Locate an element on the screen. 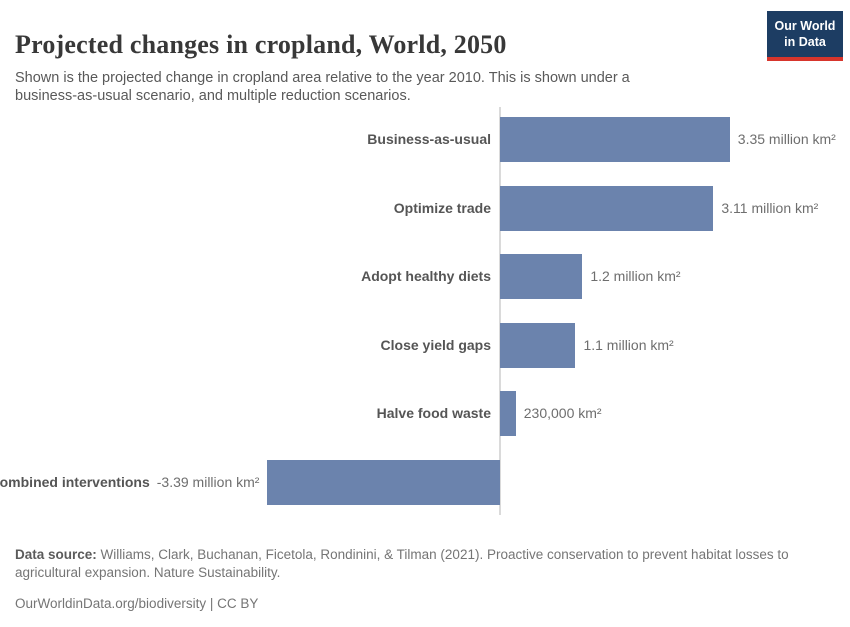  bar-halve-food-waste is located at coordinates (508, 414).